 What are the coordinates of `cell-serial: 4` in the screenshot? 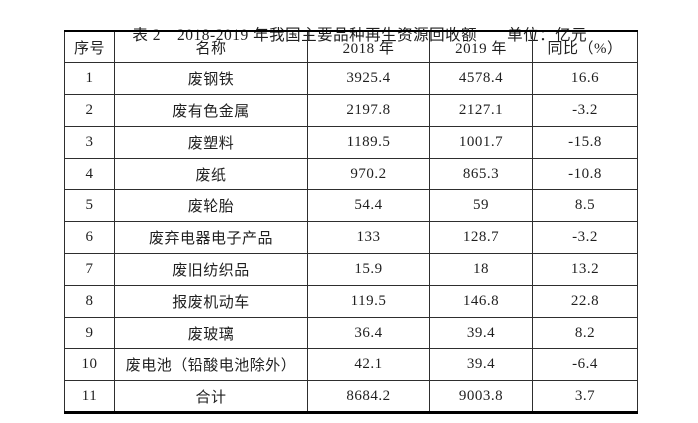 It's located at (89, 174).